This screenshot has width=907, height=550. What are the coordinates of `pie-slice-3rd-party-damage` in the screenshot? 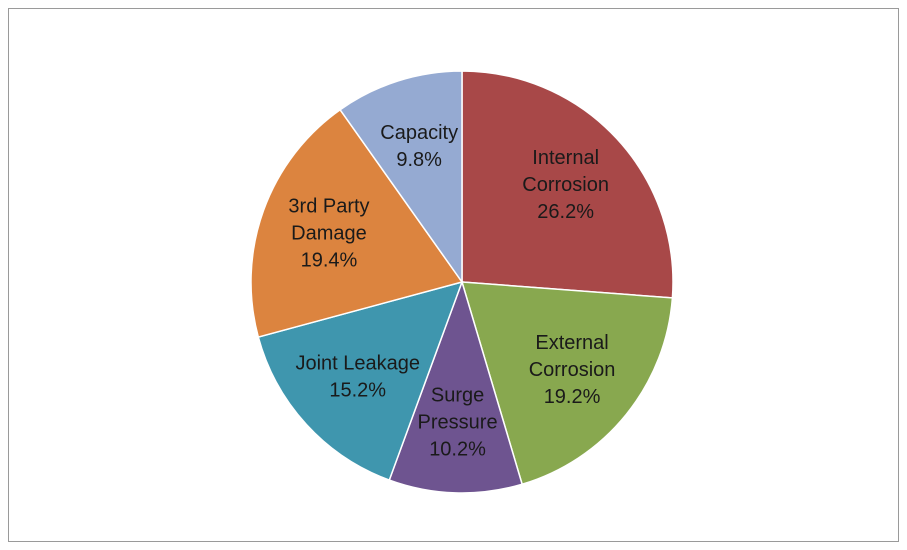 It's located at (357, 223).